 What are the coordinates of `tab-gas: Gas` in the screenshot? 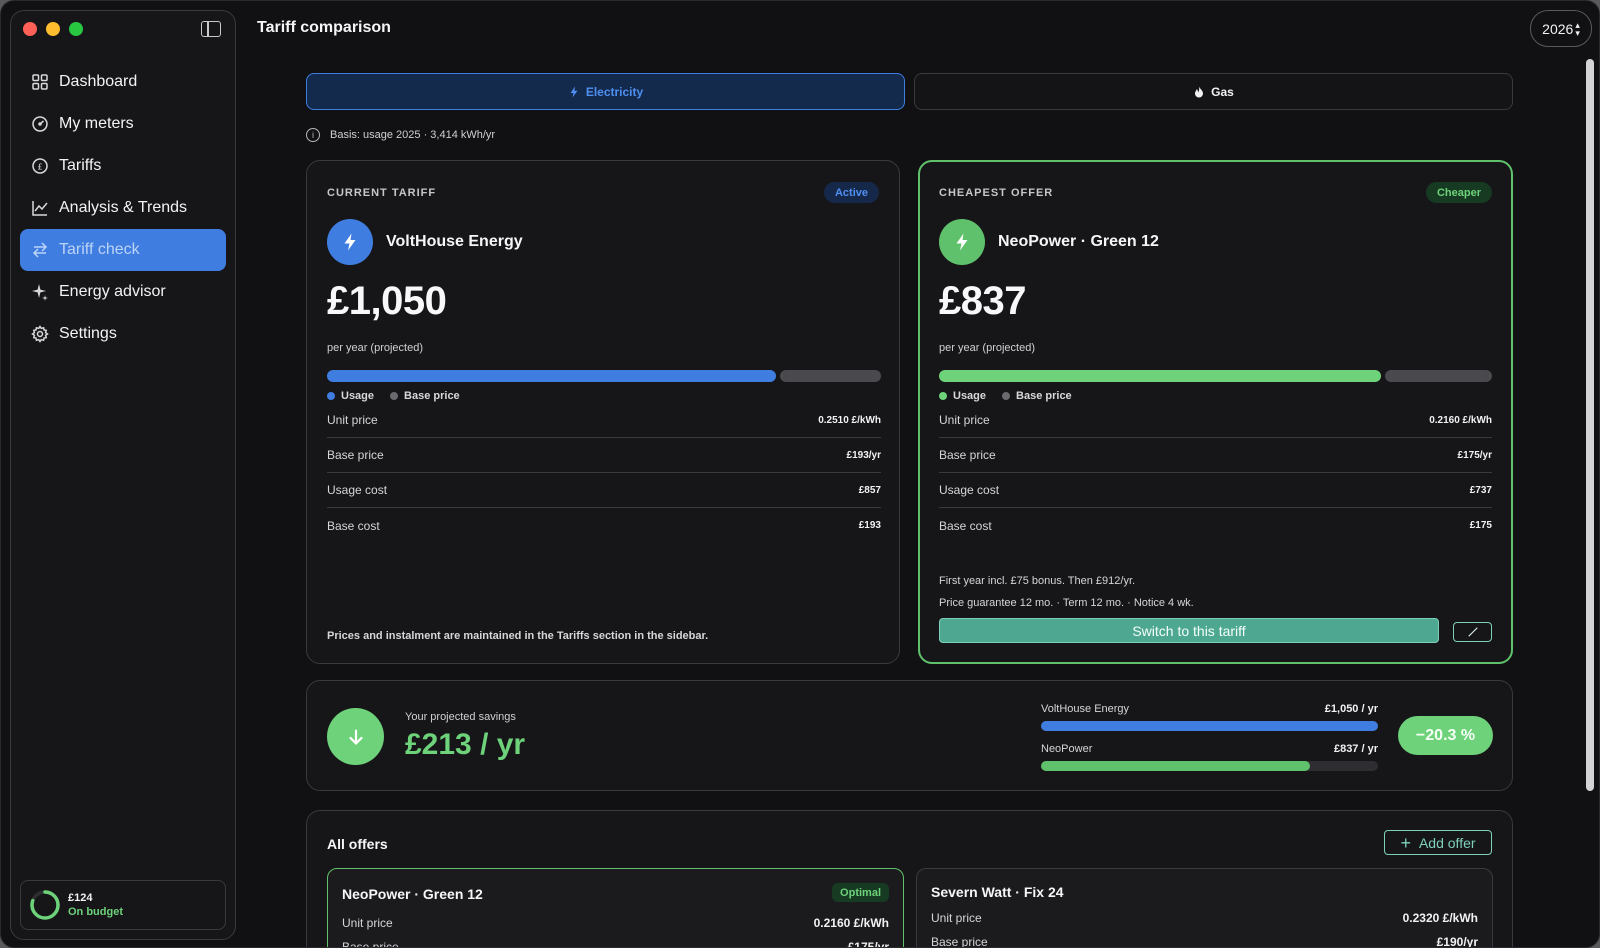 It's located at (1213, 91).